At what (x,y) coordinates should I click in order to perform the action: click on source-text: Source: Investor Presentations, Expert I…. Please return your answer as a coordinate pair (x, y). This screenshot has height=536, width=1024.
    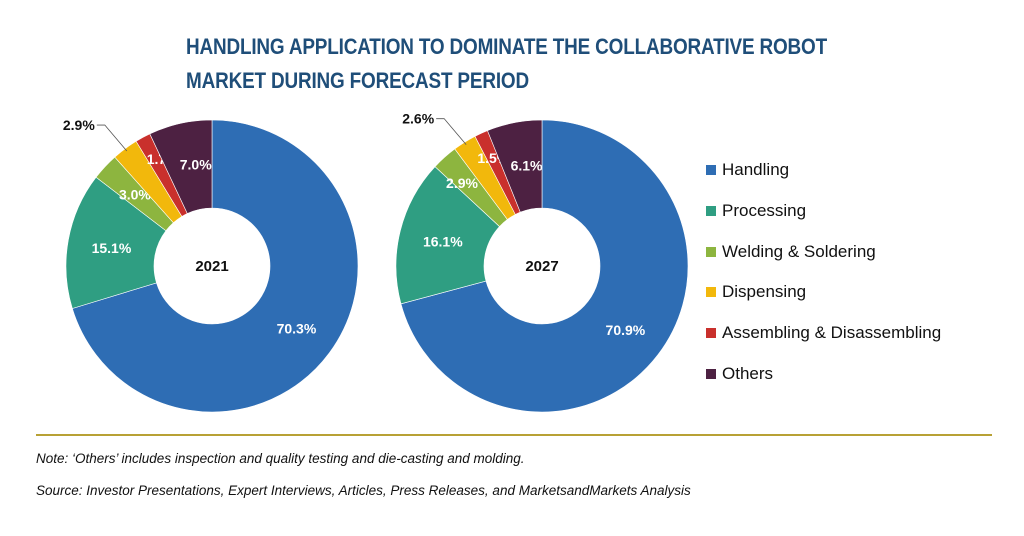
    Looking at the image, I should click on (363, 490).